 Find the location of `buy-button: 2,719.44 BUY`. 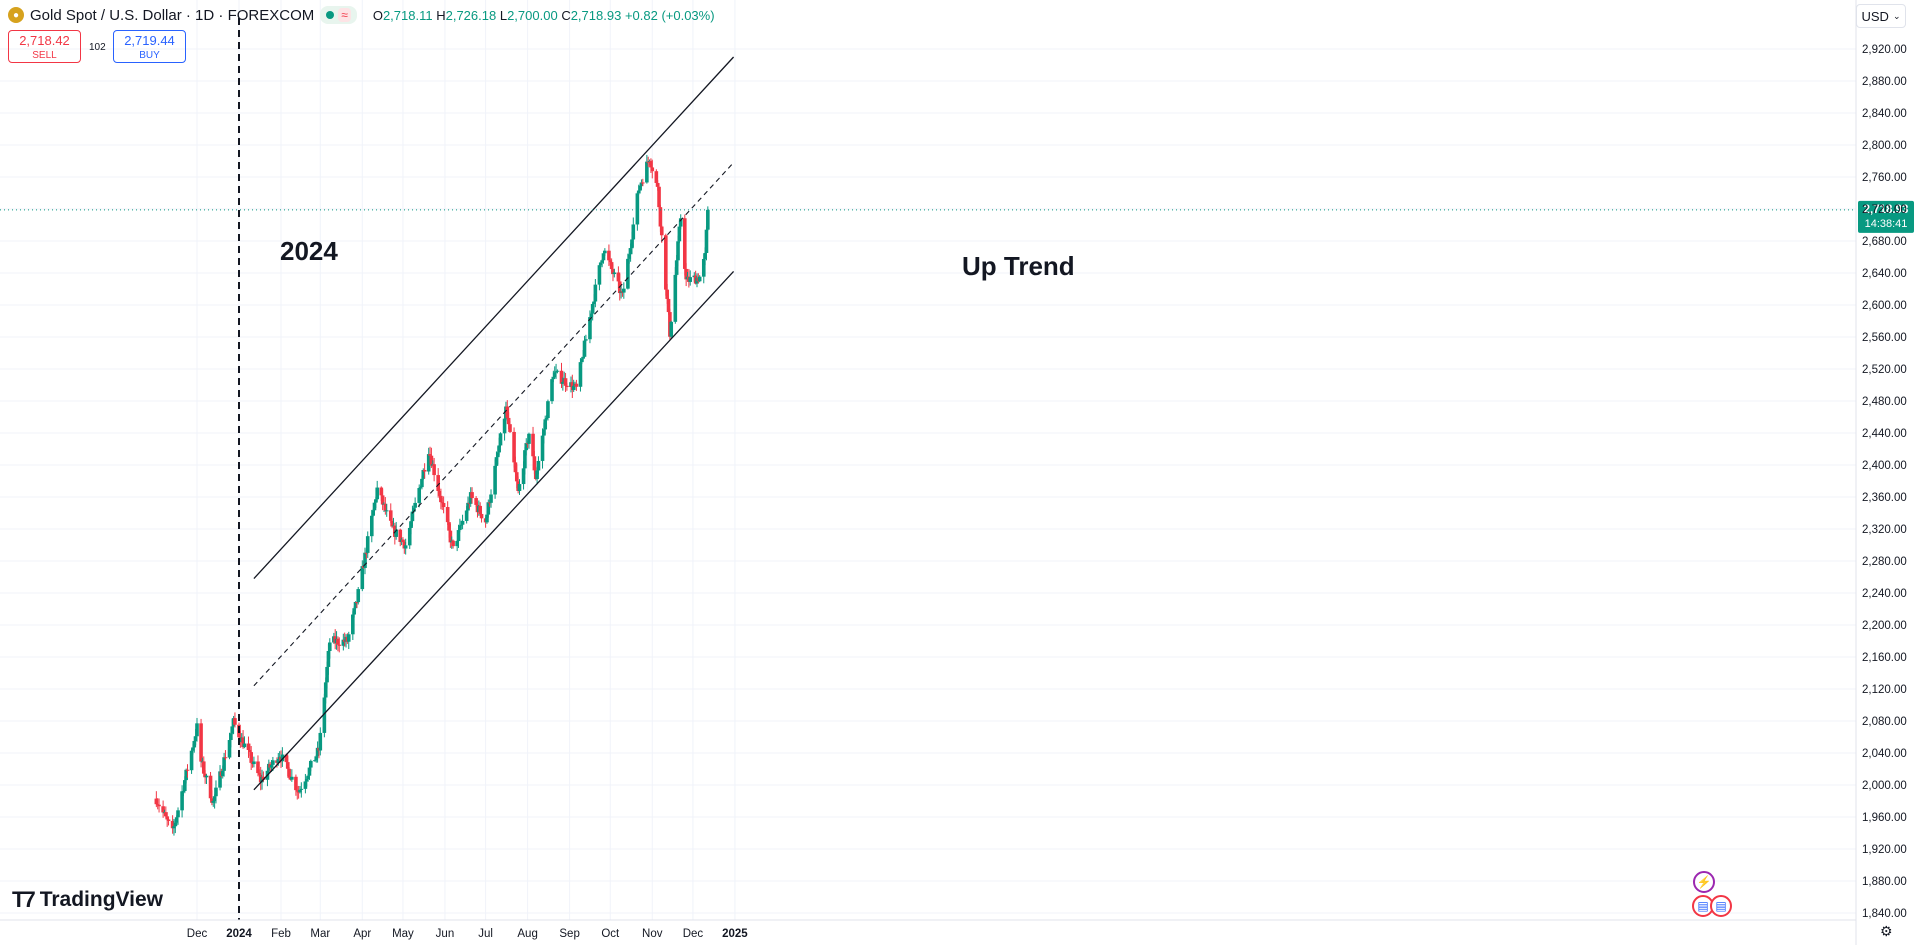

buy-button: 2,719.44 BUY is located at coordinates (149, 46).